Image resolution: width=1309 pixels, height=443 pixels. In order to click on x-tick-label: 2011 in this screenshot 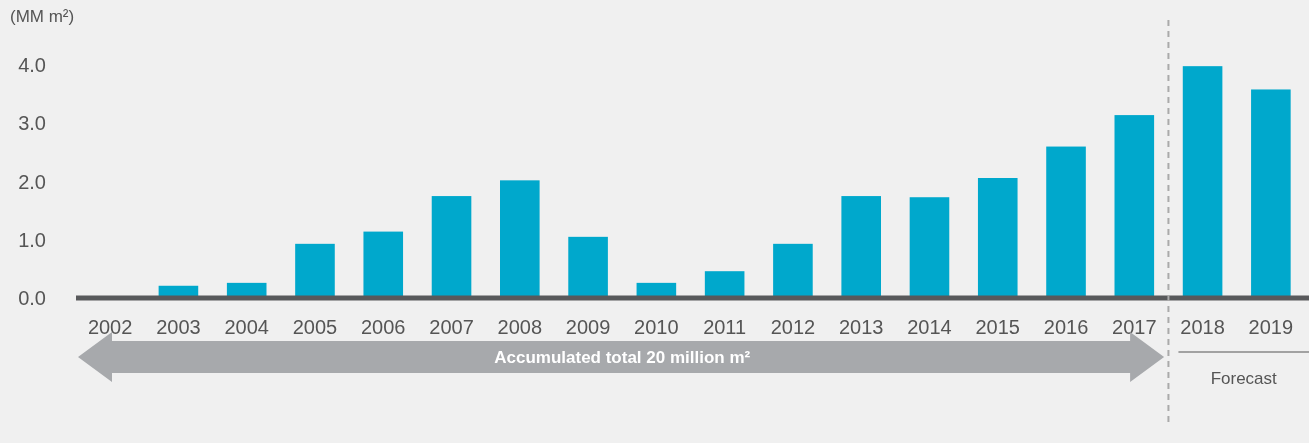, I will do `click(725, 327)`.